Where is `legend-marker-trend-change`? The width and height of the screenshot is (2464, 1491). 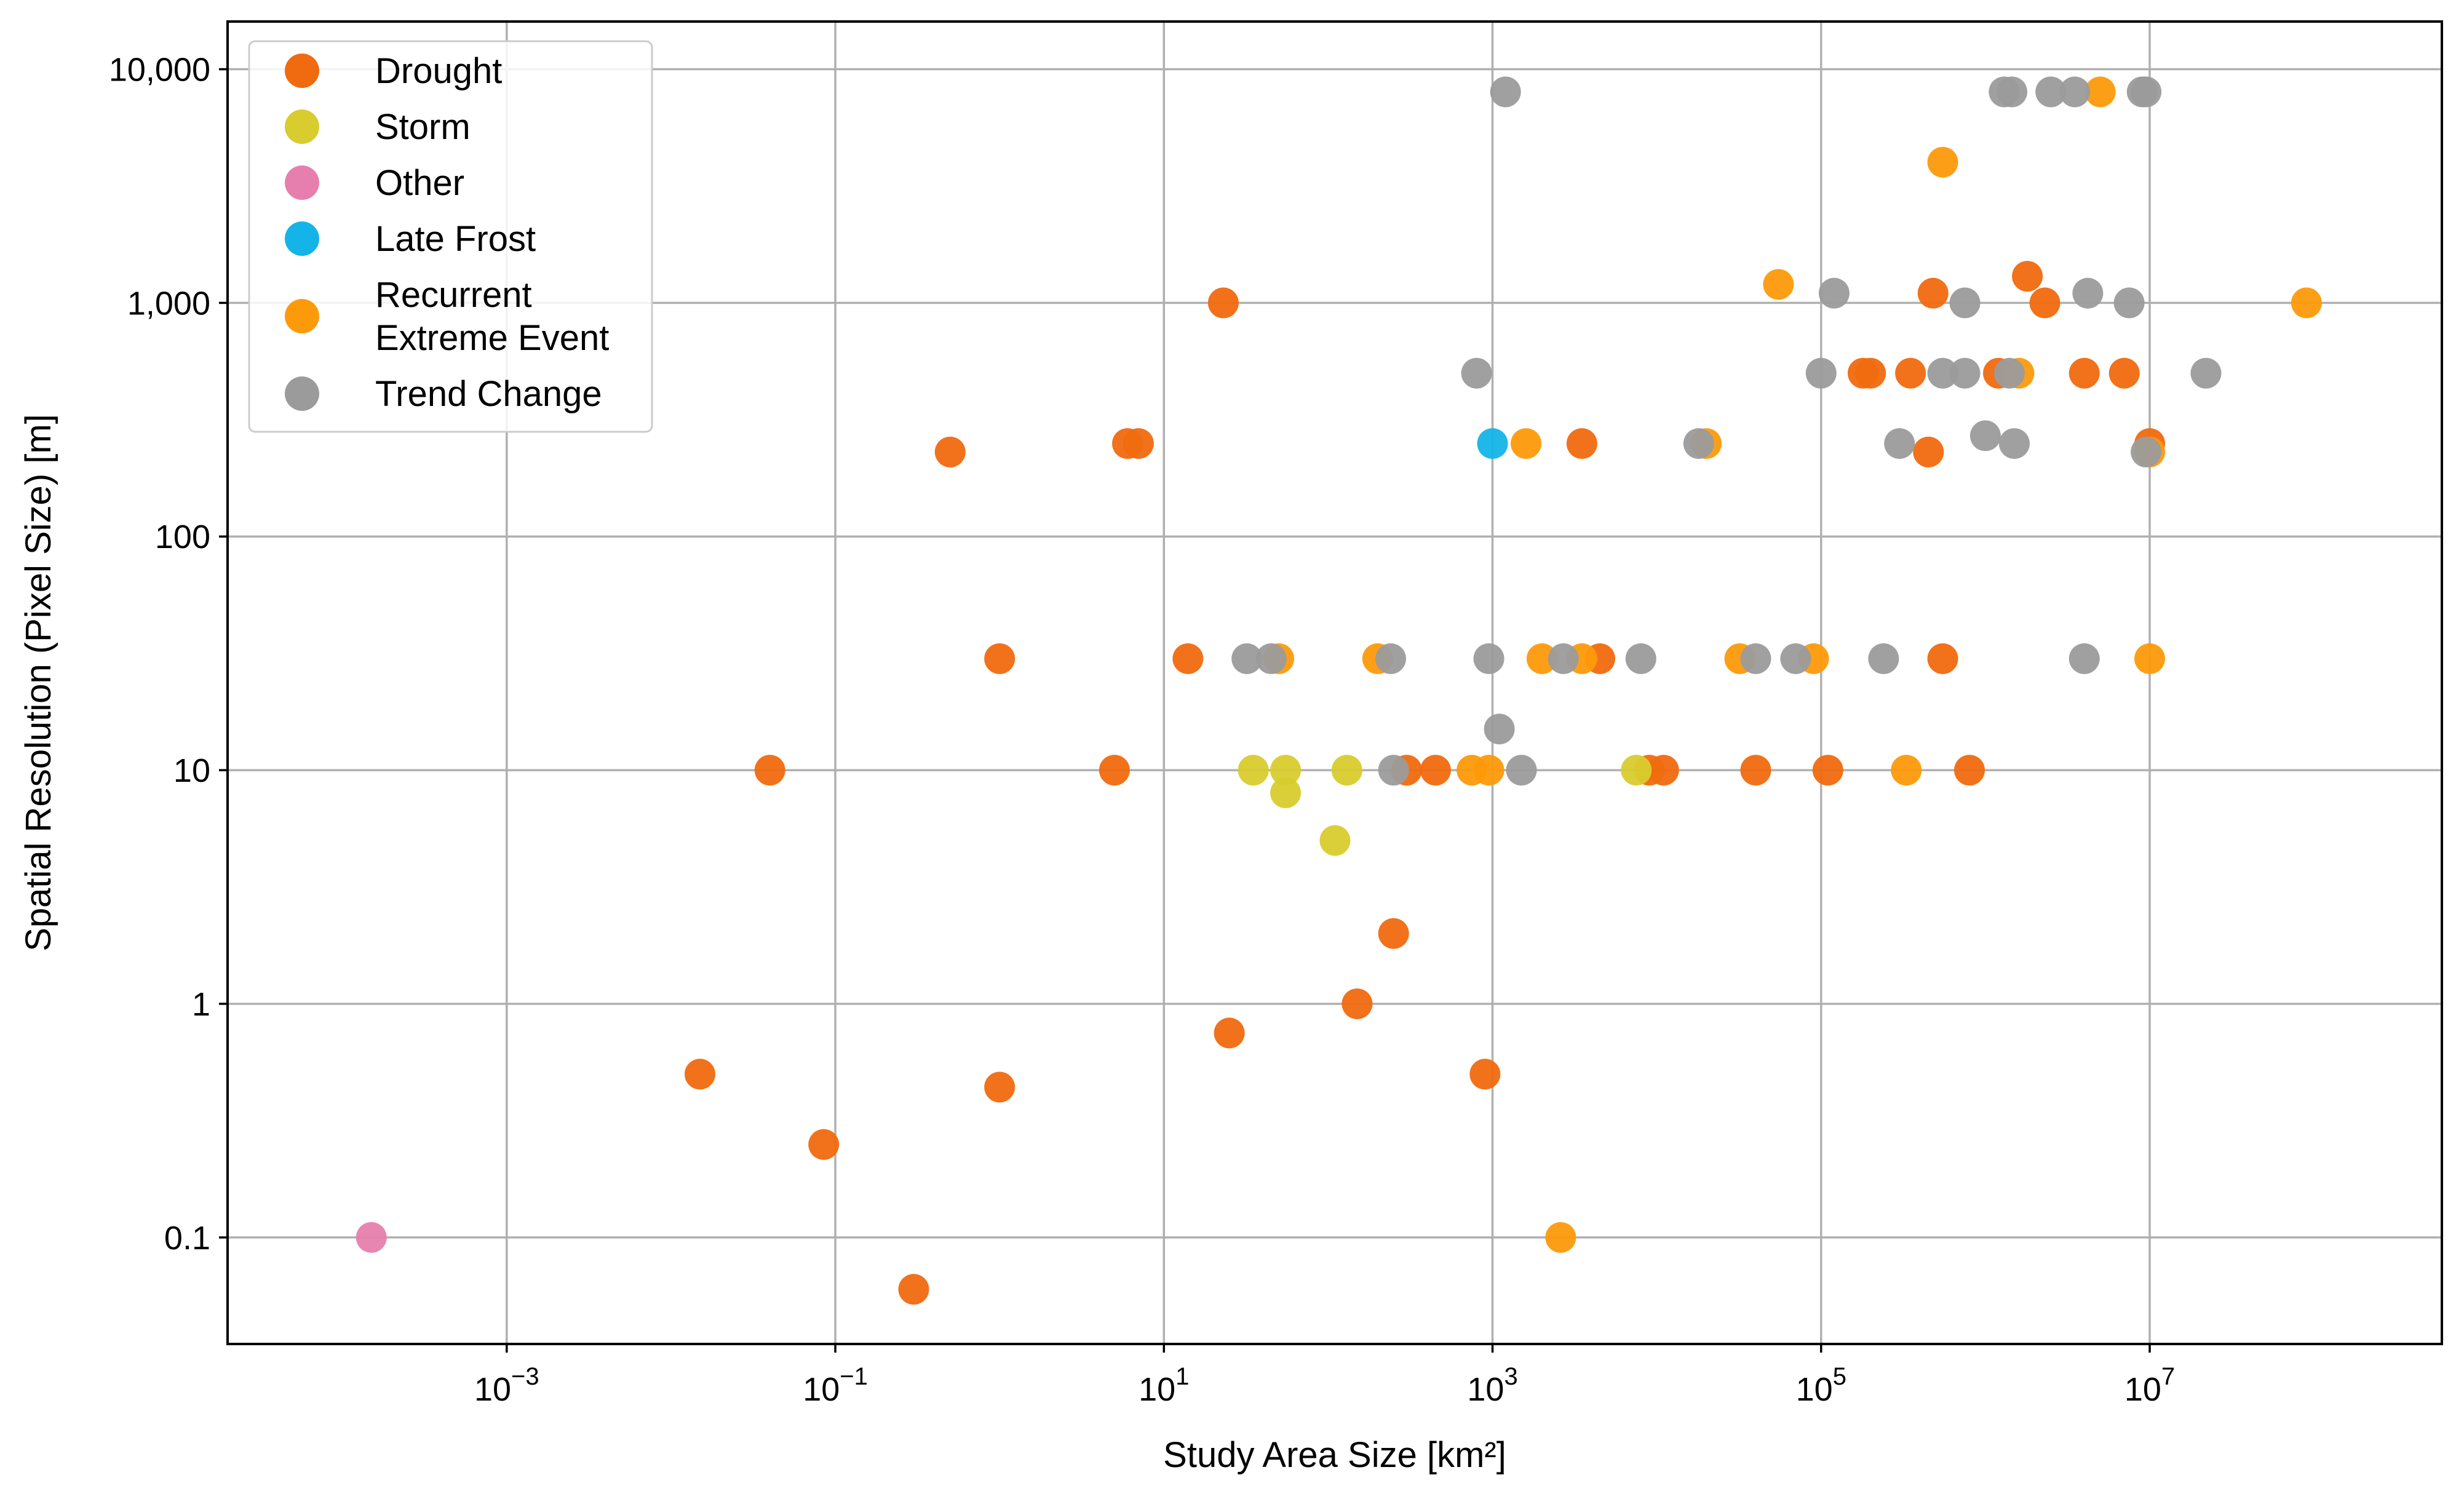 legend-marker-trend-change is located at coordinates (302, 393).